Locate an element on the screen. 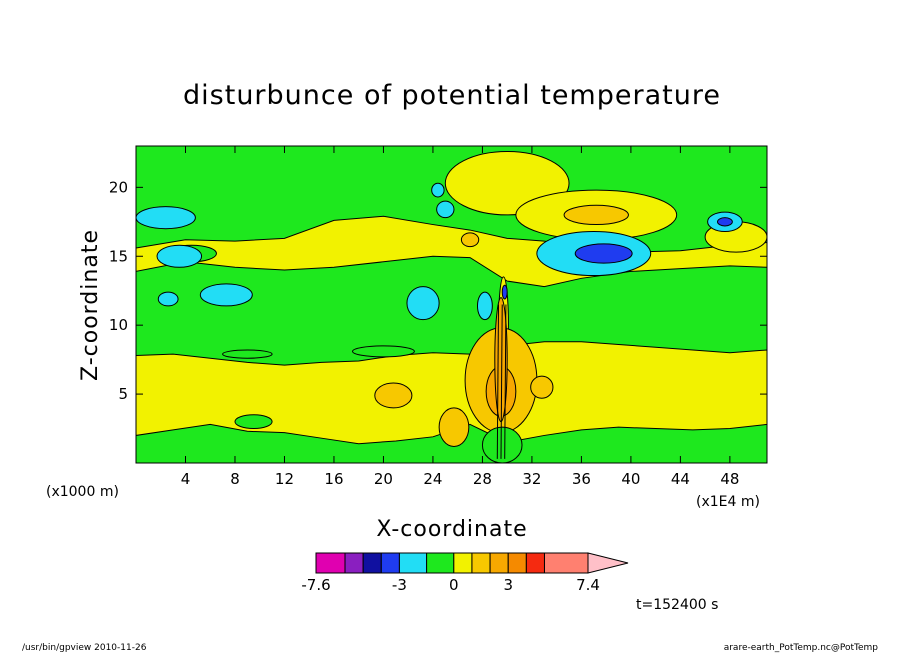 Image resolution: width=904 pixels, height=658 pixels. colorbar-tick-label: 0 is located at coordinates (454, 585).